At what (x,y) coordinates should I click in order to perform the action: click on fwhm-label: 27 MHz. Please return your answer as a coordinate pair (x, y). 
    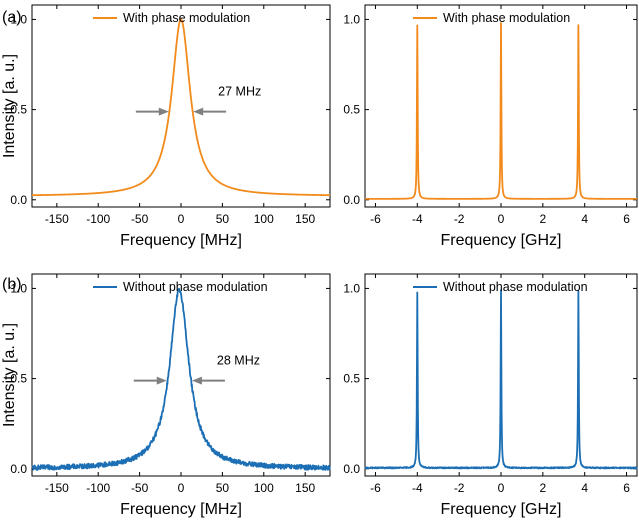
    Looking at the image, I should click on (239, 92).